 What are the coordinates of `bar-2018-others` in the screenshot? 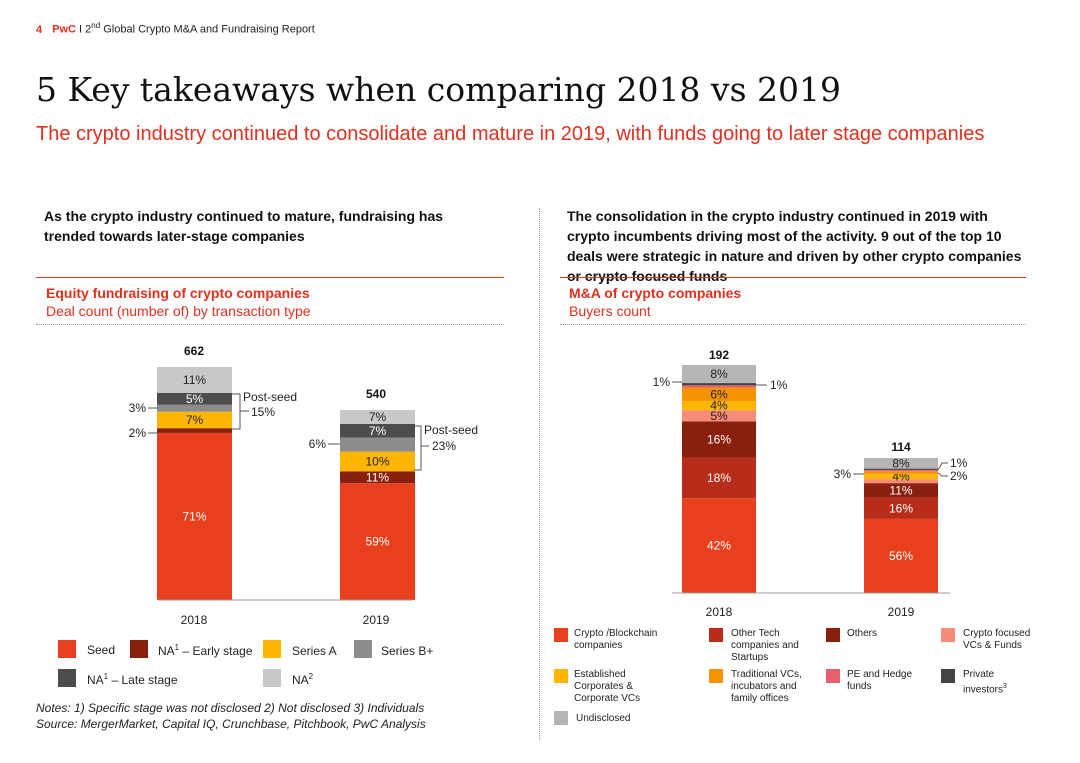 It's located at (719, 439).